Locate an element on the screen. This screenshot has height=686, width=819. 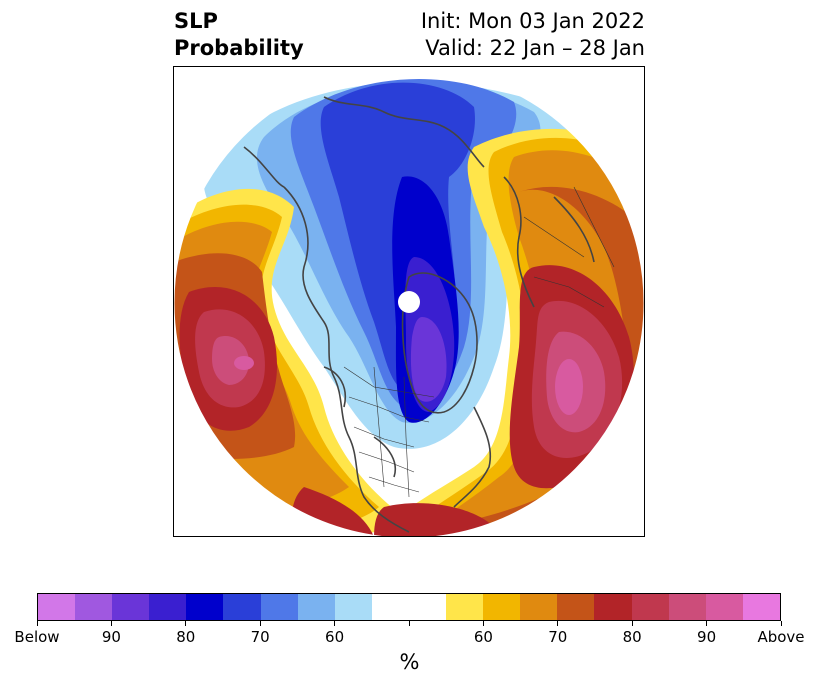
init-date: Init: Mon 03 Jan 2022 is located at coordinates (532, 21).